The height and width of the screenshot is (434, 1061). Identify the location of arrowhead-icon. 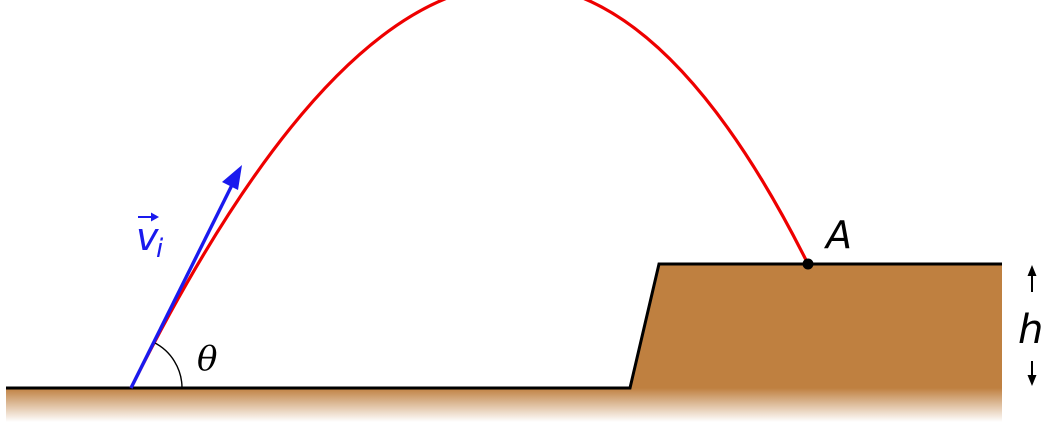
(232, 177).